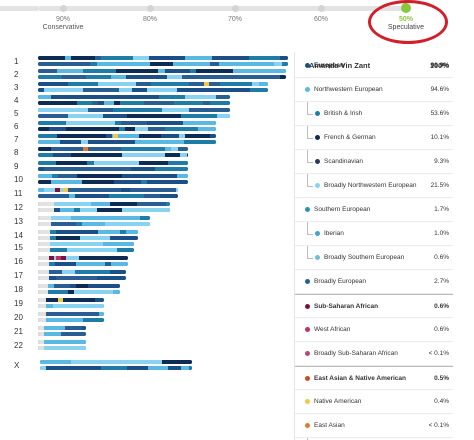  What do you see at coordinates (374, 234) in the screenshot?
I see `ancestry-row: Iberian 1.0%` at bounding box center [374, 234].